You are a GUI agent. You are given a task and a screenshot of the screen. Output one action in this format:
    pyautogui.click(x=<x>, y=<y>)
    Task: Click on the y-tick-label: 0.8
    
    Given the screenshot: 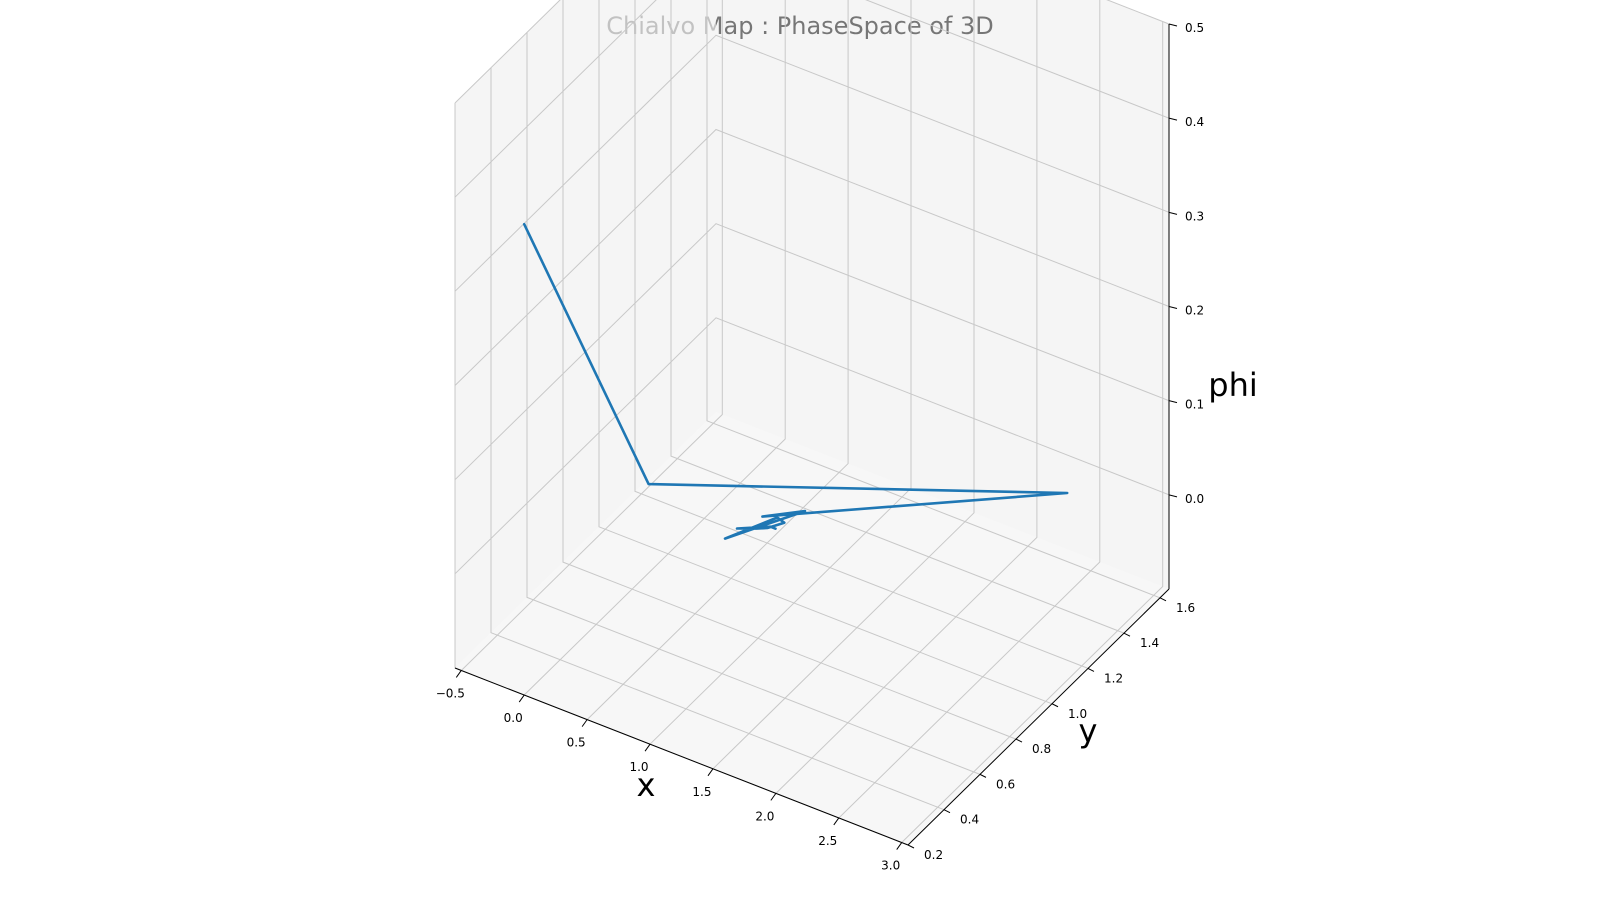 What is the action you would take?
    pyautogui.click(x=1041, y=749)
    